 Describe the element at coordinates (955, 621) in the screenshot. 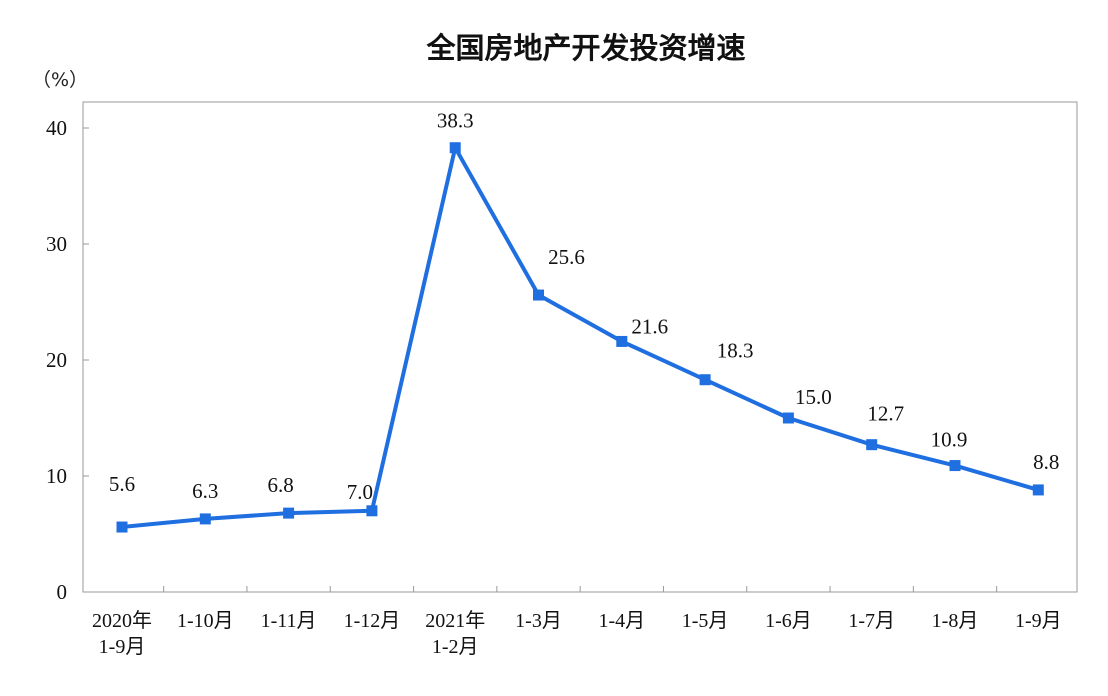

I see `x-tick-label: 1-8月` at that location.